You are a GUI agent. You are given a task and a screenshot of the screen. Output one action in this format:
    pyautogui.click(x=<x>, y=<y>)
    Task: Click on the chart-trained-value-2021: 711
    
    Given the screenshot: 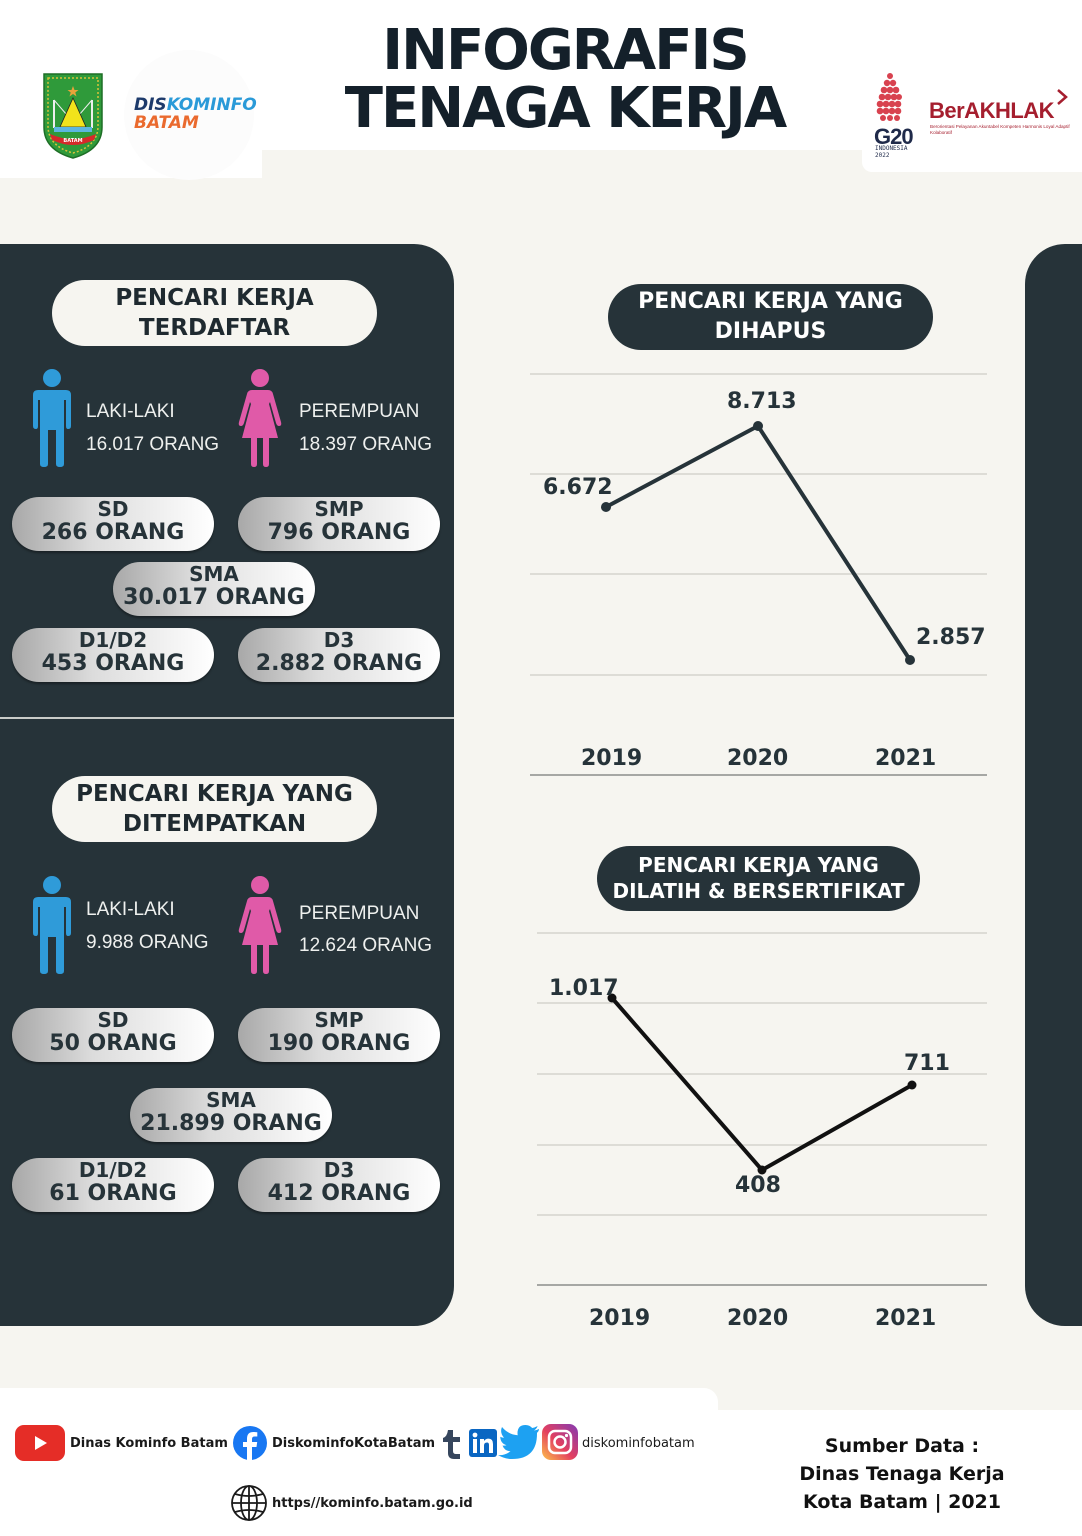 What is the action you would take?
    pyautogui.click(x=927, y=1063)
    